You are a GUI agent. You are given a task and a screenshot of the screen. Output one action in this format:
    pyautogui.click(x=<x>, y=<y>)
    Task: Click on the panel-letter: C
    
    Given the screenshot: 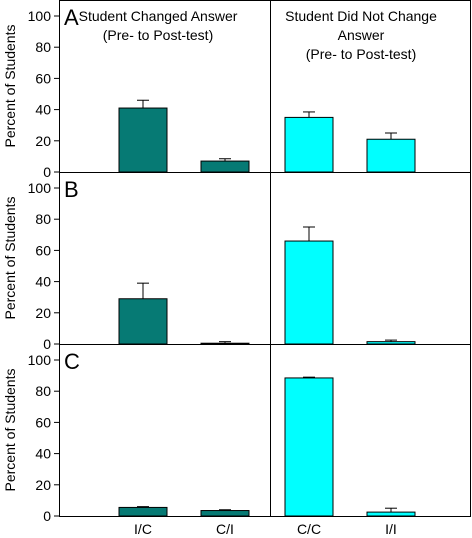 What is the action you would take?
    pyautogui.click(x=72, y=361)
    